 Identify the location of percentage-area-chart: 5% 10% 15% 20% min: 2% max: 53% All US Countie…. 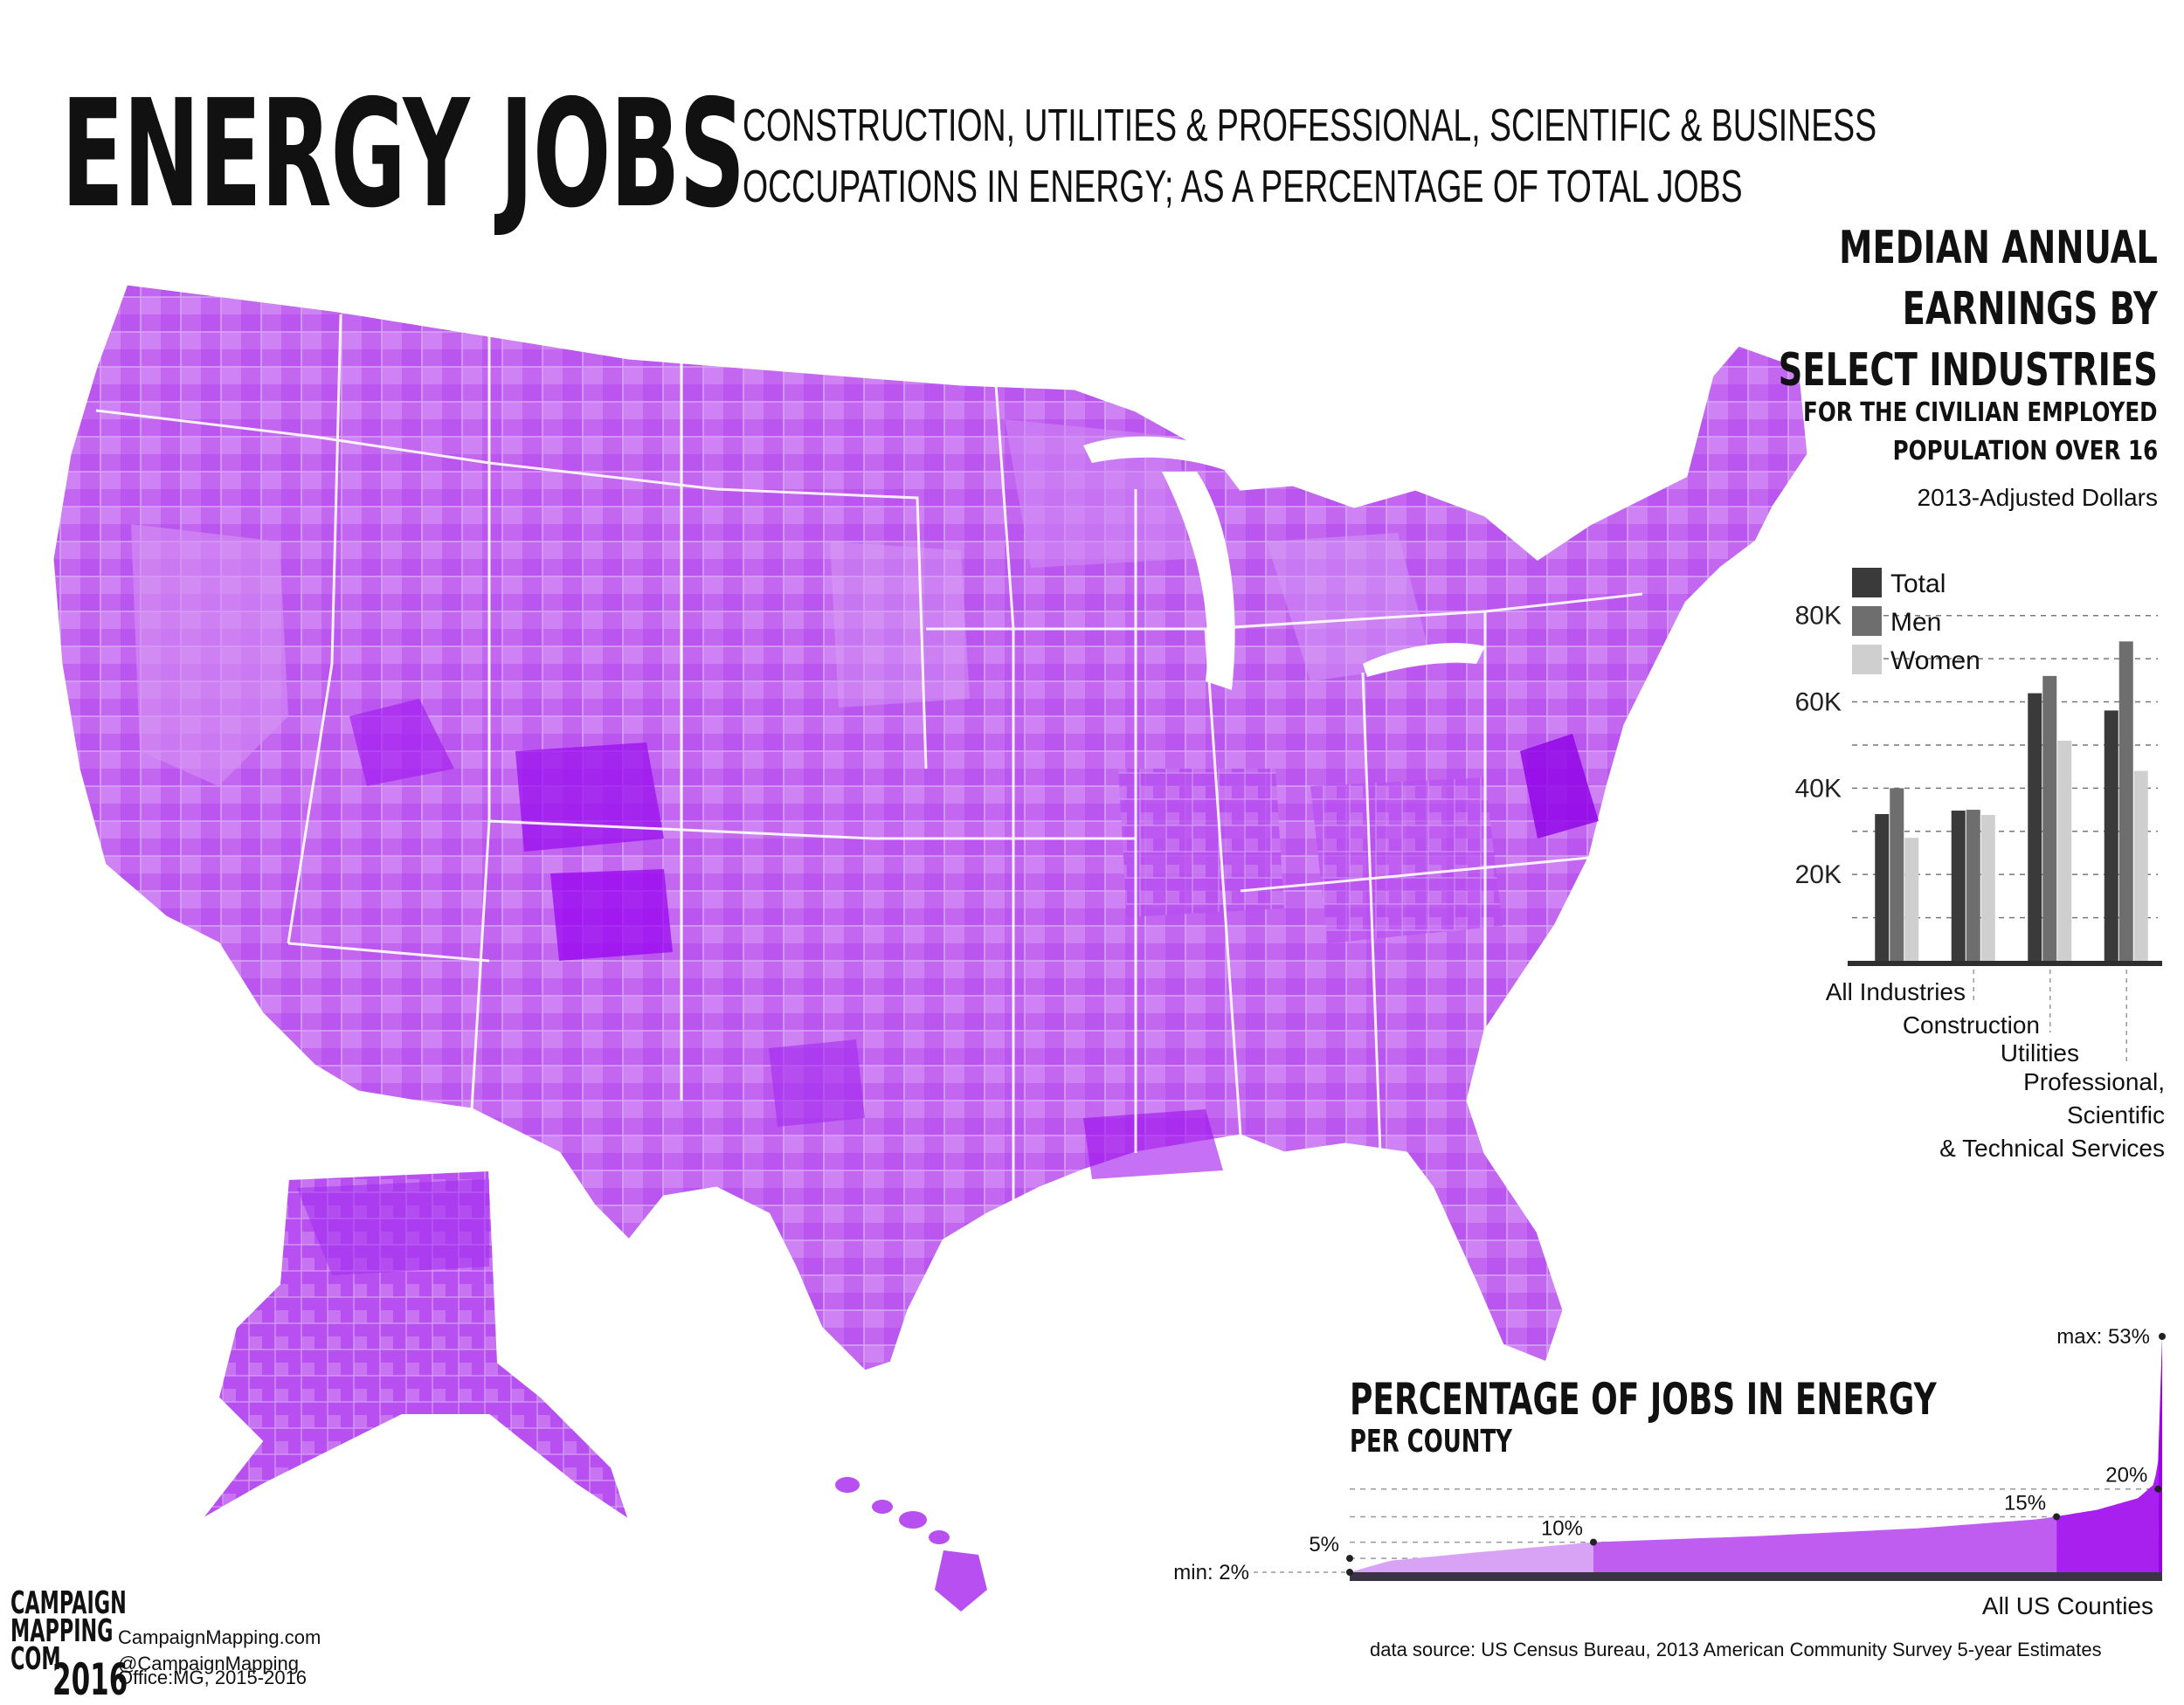
(1669, 1472).